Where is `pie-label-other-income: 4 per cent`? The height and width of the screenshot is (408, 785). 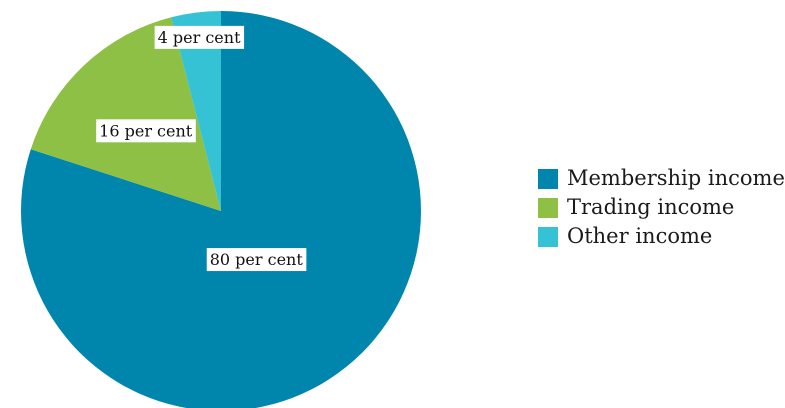
pie-label-other-income: 4 per cent is located at coordinates (199, 37).